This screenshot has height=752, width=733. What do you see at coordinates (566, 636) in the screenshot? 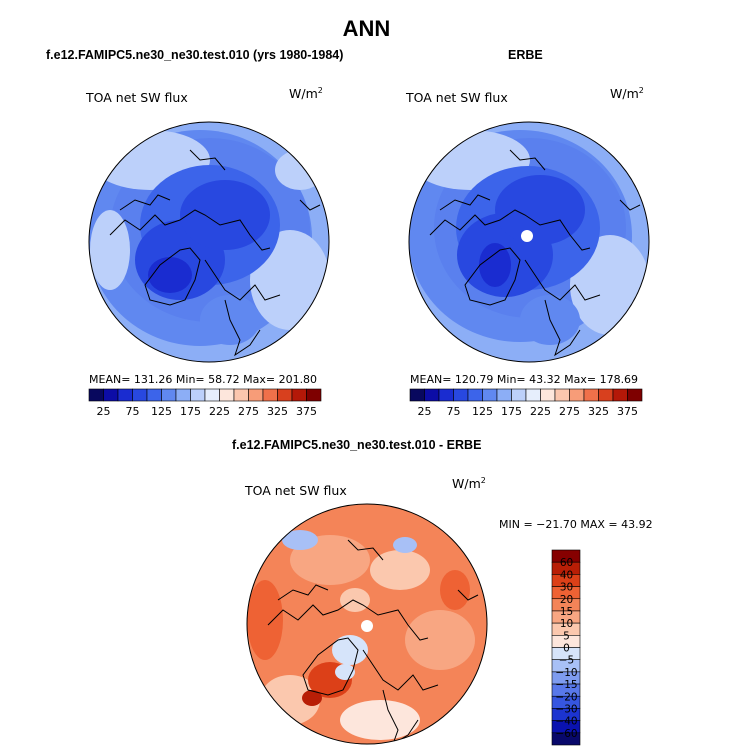
I see `diff-colorbar-tick-label: 5` at bounding box center [566, 636].